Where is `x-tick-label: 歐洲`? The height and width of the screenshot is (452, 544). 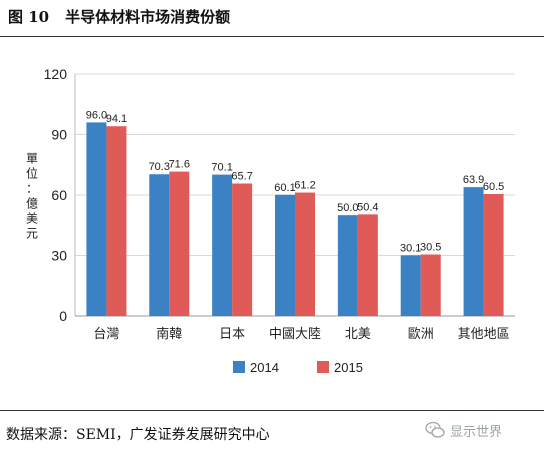
x-tick-label: 歐洲 is located at coordinates (421, 334).